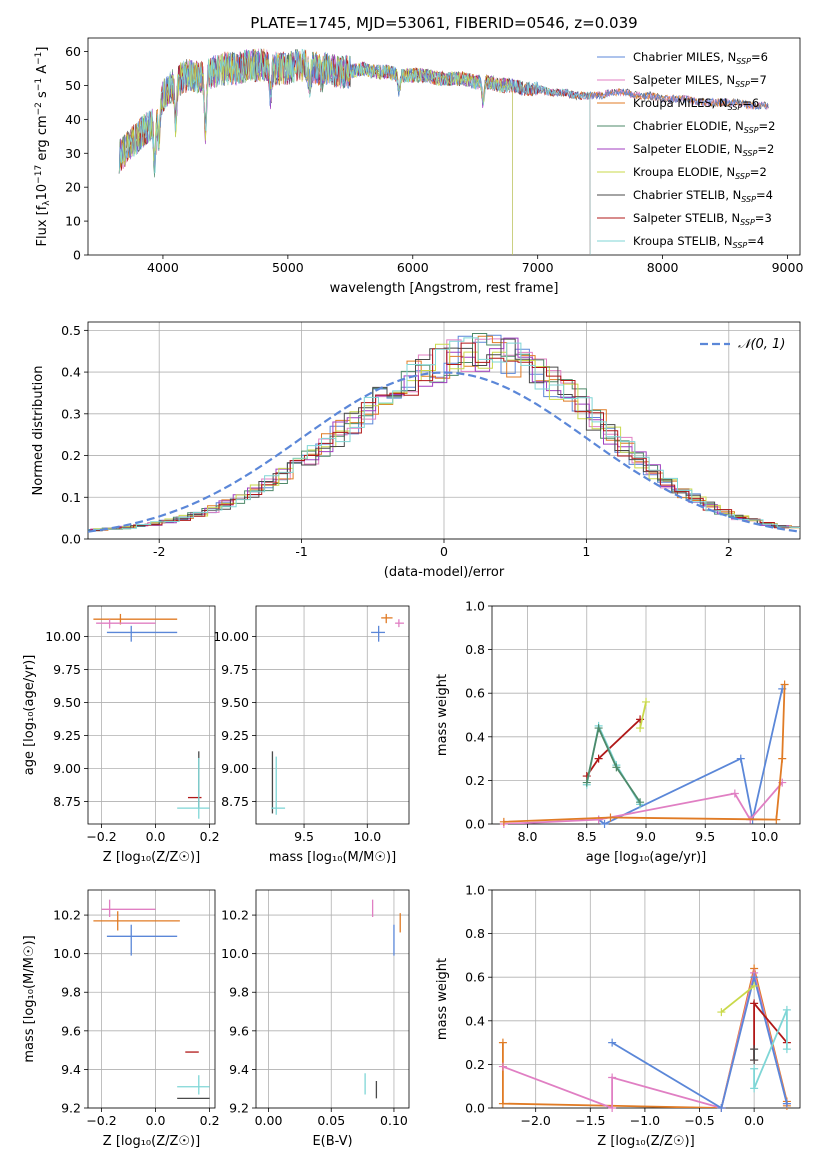  I want to click on legend-entry: 𝒩(0, 1), so click(761, 344).